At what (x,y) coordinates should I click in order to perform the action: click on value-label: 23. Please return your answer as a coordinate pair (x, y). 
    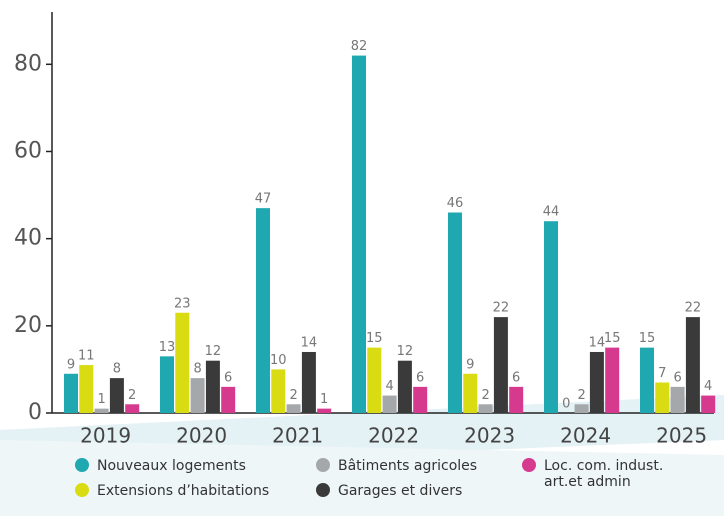
    Looking at the image, I should click on (182, 303).